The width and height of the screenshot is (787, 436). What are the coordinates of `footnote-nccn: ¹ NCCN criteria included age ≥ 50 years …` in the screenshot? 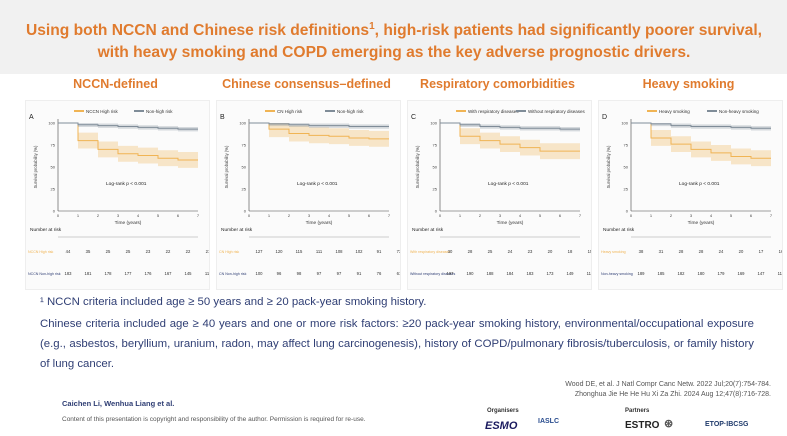 It's located at (233, 302).